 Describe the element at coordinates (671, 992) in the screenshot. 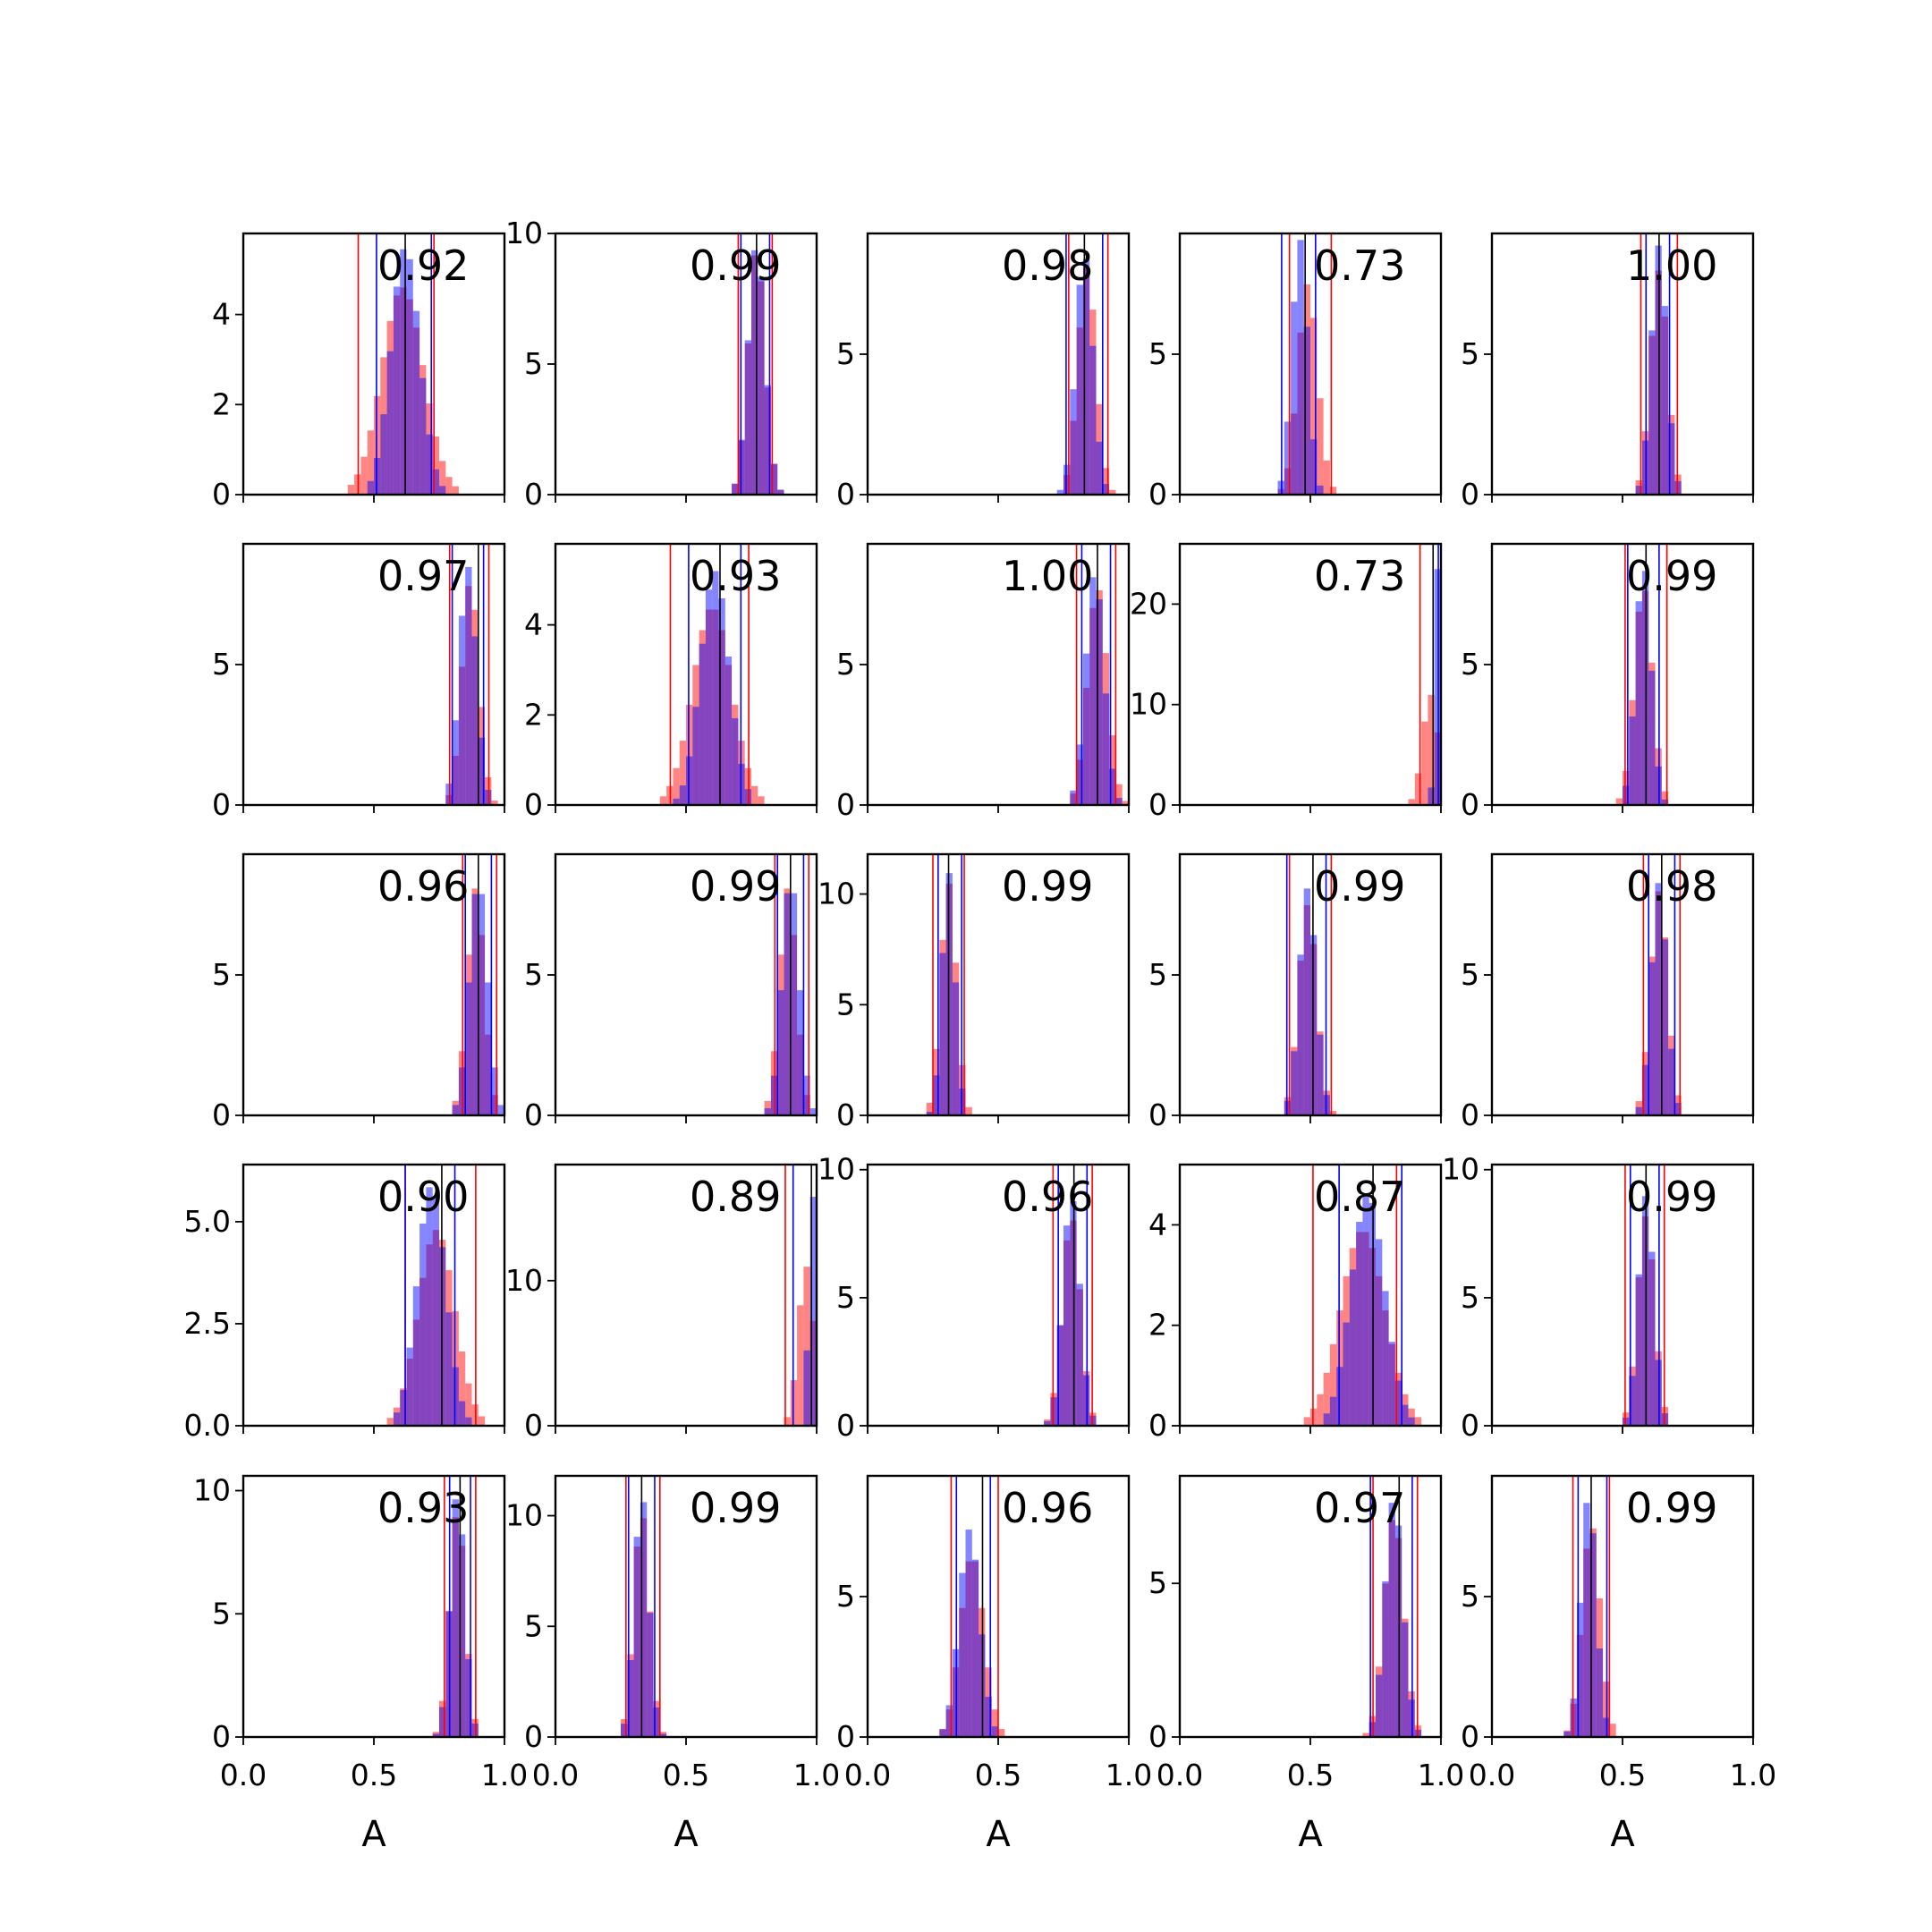

I see `panel-3-2: 050.99` at that location.